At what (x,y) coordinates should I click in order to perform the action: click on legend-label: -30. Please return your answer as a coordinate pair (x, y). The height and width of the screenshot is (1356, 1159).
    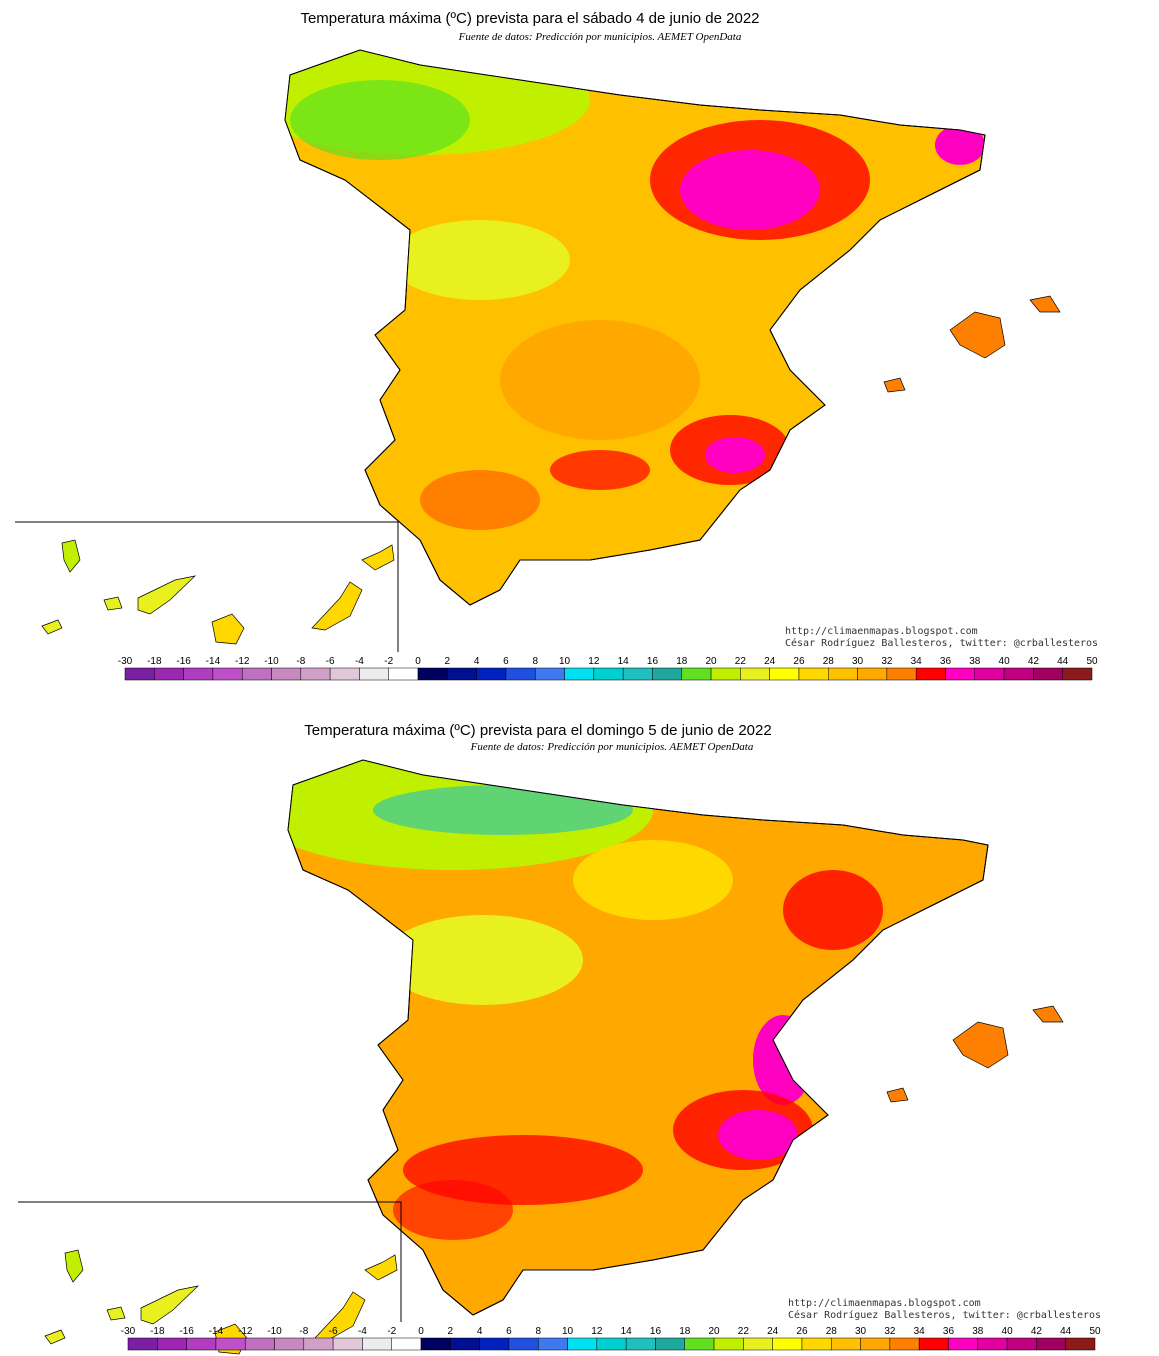
    Looking at the image, I should click on (125, 661).